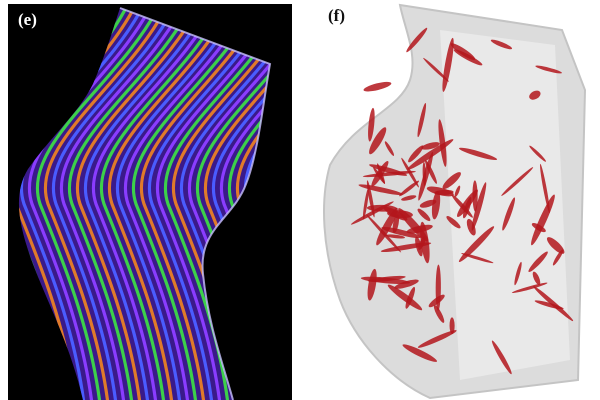  What do you see at coordinates (27, 19) in the screenshot?
I see `panel-label-e: (e)` at bounding box center [27, 19].